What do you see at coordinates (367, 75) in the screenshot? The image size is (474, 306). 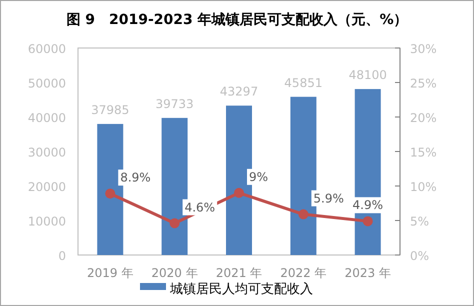 I see `data-label: 48100` at bounding box center [367, 75].